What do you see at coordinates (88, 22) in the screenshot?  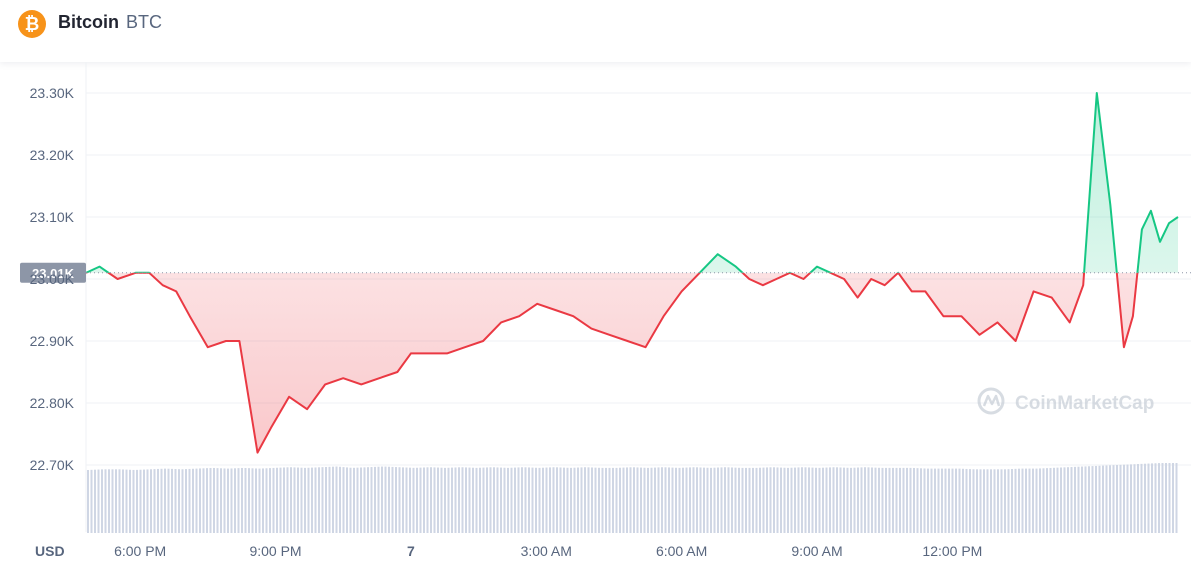 I see `coin-name: Bitcoin` at bounding box center [88, 22].